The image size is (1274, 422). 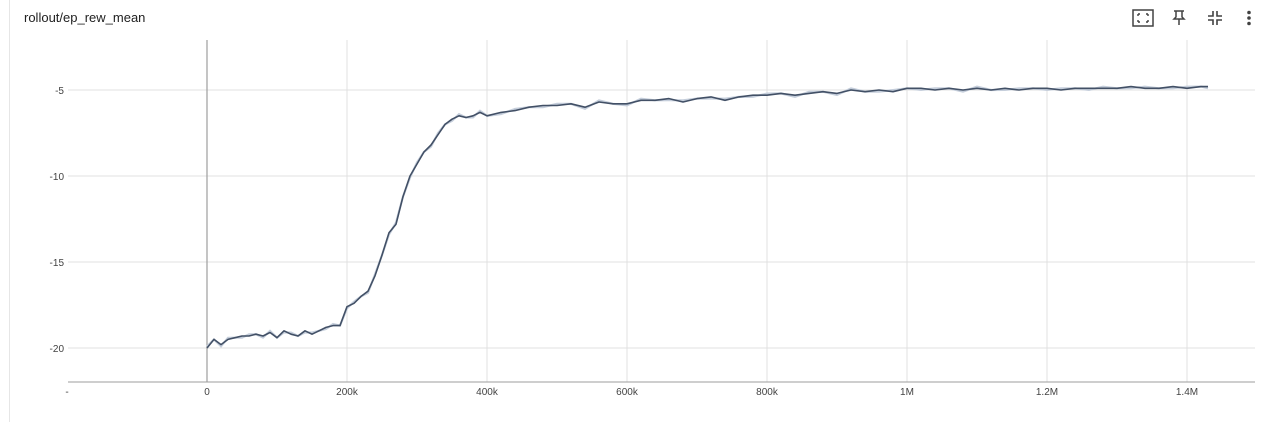 I want to click on x-tick-label: 1M, so click(x=907, y=392).